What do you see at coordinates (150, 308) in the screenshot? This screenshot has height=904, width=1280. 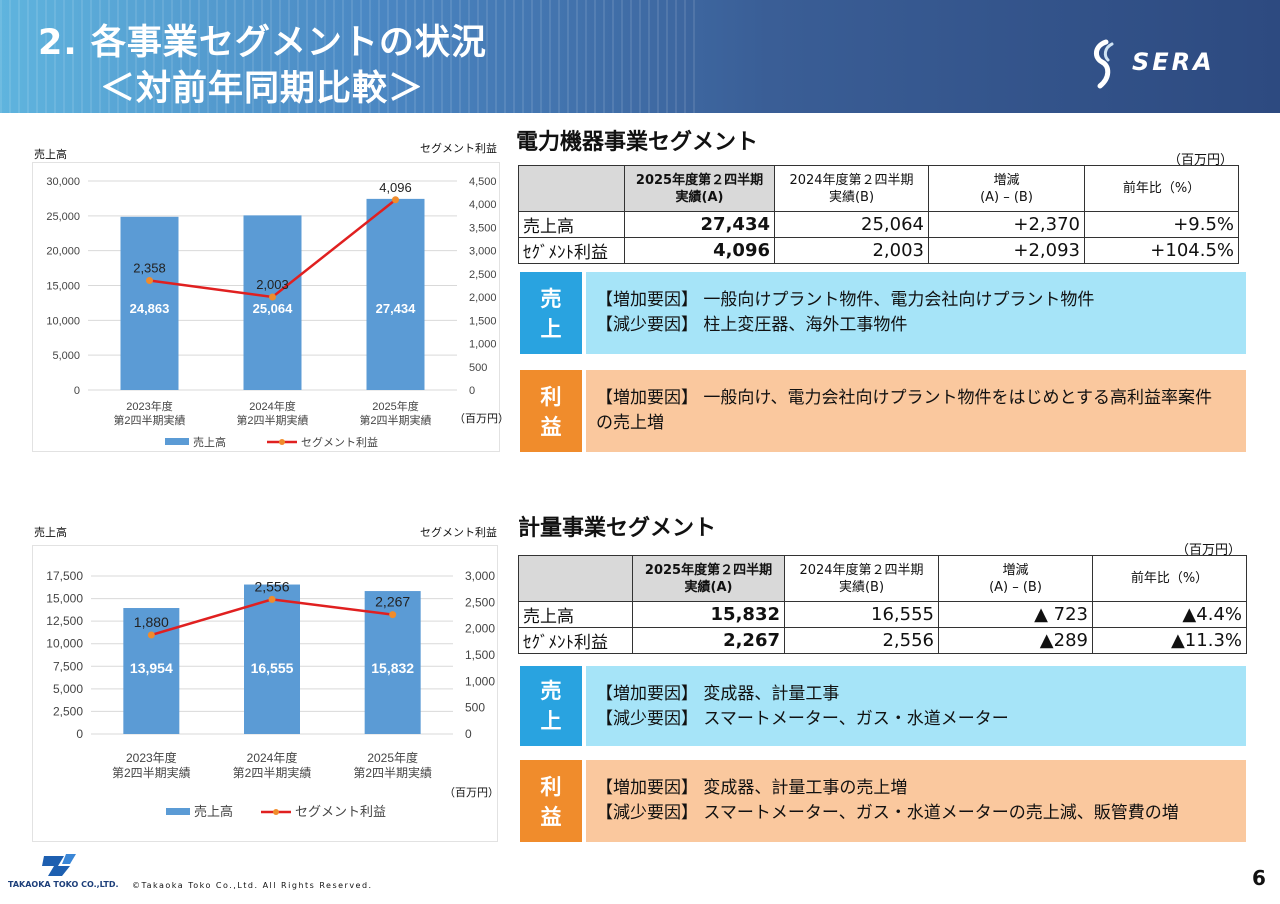 I see `bar-value-label: 24,863` at bounding box center [150, 308].